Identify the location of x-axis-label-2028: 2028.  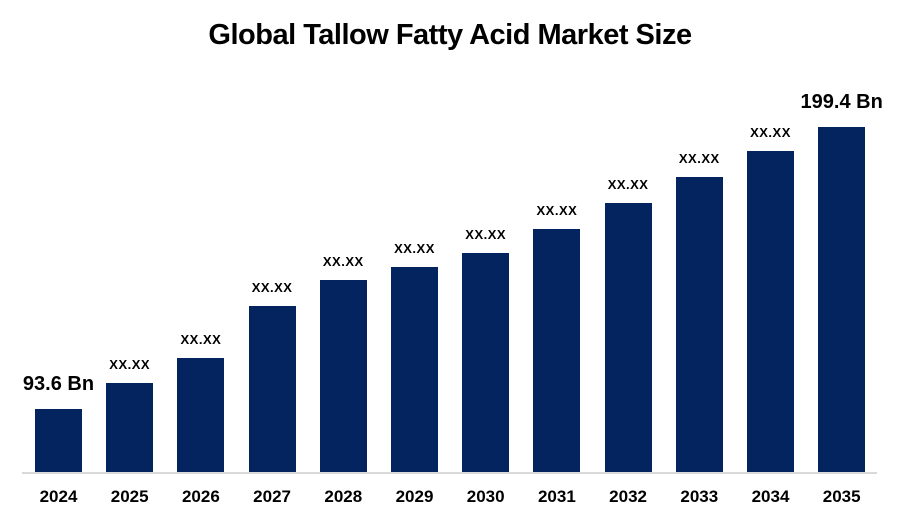
(343, 496).